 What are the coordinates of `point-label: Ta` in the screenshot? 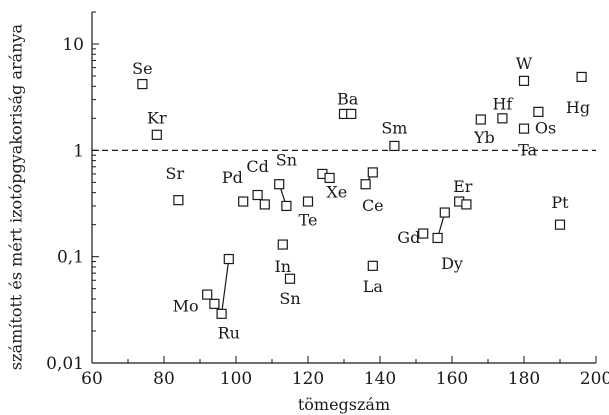 It's located at (527, 149).